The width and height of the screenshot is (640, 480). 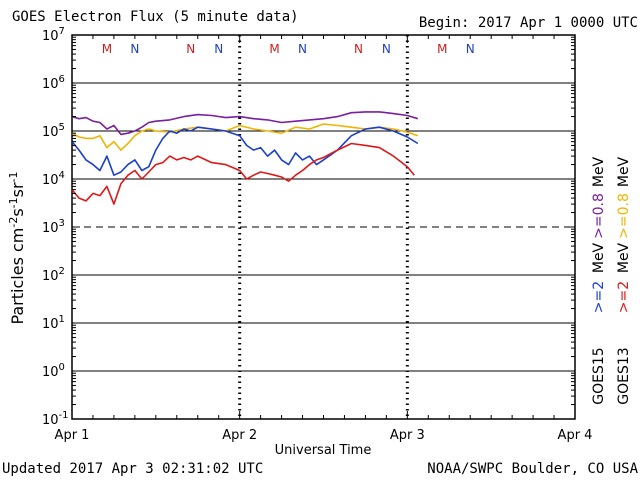 What do you see at coordinates (323, 450) in the screenshot?
I see `x-axis-label: Universal Time` at bounding box center [323, 450].